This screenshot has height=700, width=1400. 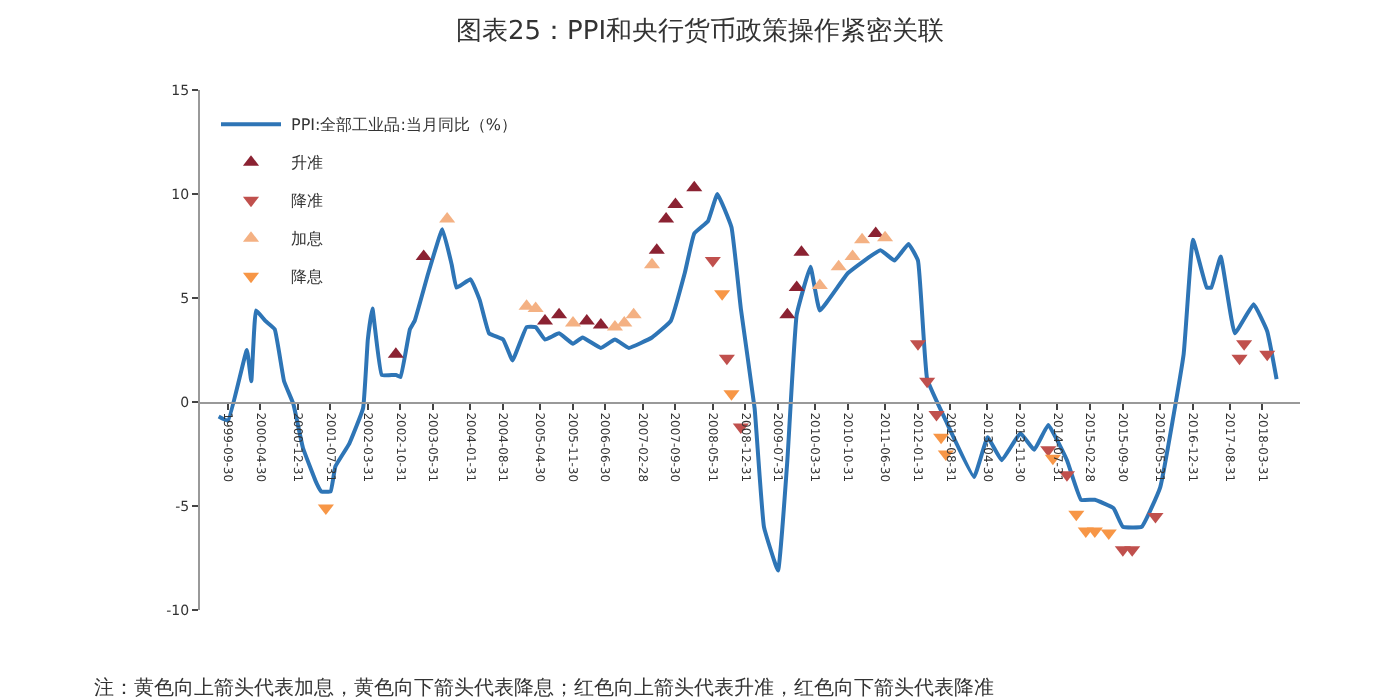 What do you see at coordinates (404, 125) in the screenshot?
I see `legend-label: PPI:全部工业品:当月同比（%）` at bounding box center [404, 125].